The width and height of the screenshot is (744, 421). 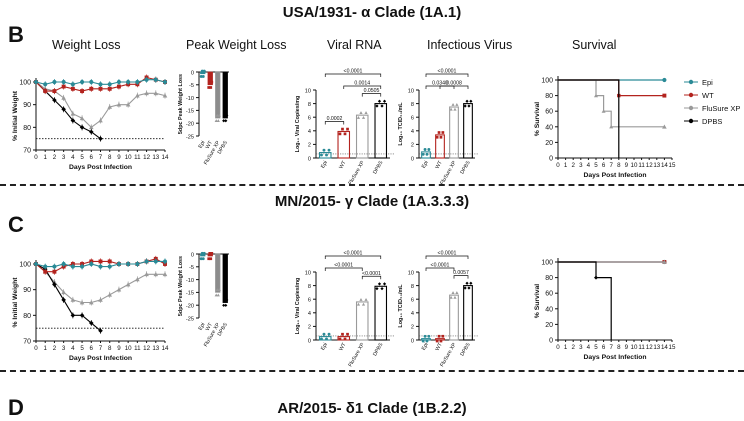 What do you see at coordinates (100, 358) in the screenshot?
I see `s2-weight-x-label: Days Post Infection` at bounding box center [100, 358].